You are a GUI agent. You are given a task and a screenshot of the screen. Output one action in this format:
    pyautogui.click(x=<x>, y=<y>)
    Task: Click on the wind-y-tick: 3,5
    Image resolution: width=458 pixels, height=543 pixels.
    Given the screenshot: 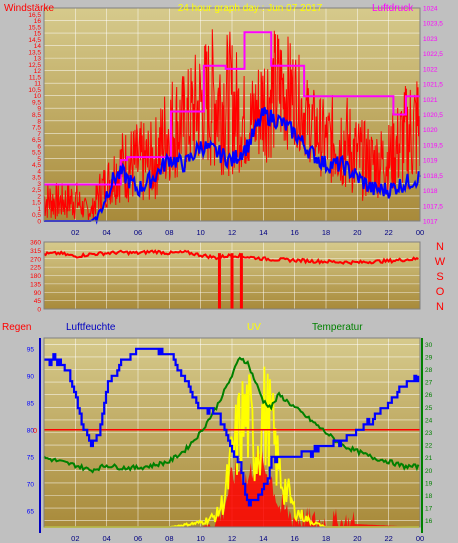 What is the action you would take?
    pyautogui.click(x=36, y=178)
    